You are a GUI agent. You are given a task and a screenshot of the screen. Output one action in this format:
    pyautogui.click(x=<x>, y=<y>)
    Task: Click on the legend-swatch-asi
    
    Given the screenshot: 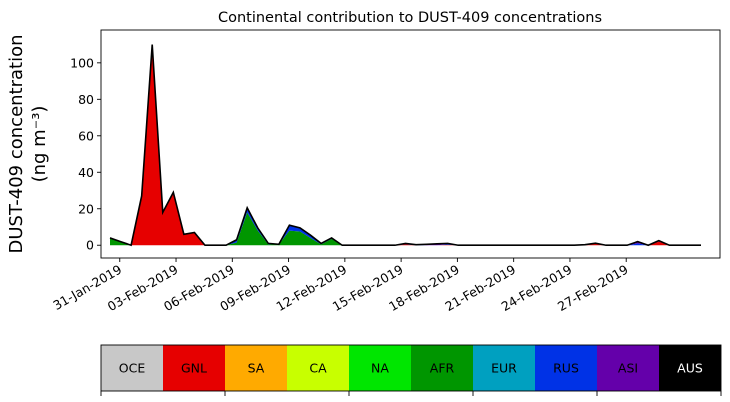 What is the action you would take?
    pyautogui.click(x=628, y=368)
    